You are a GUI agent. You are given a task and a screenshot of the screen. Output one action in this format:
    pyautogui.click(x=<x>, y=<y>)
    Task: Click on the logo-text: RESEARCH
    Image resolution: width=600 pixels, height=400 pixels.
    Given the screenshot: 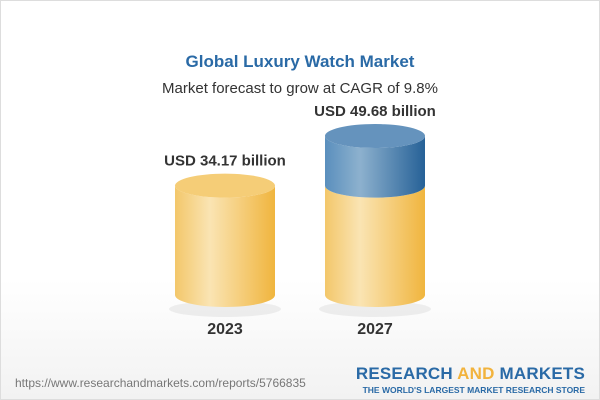 What is the action you would take?
    pyautogui.click(x=406, y=373)
    